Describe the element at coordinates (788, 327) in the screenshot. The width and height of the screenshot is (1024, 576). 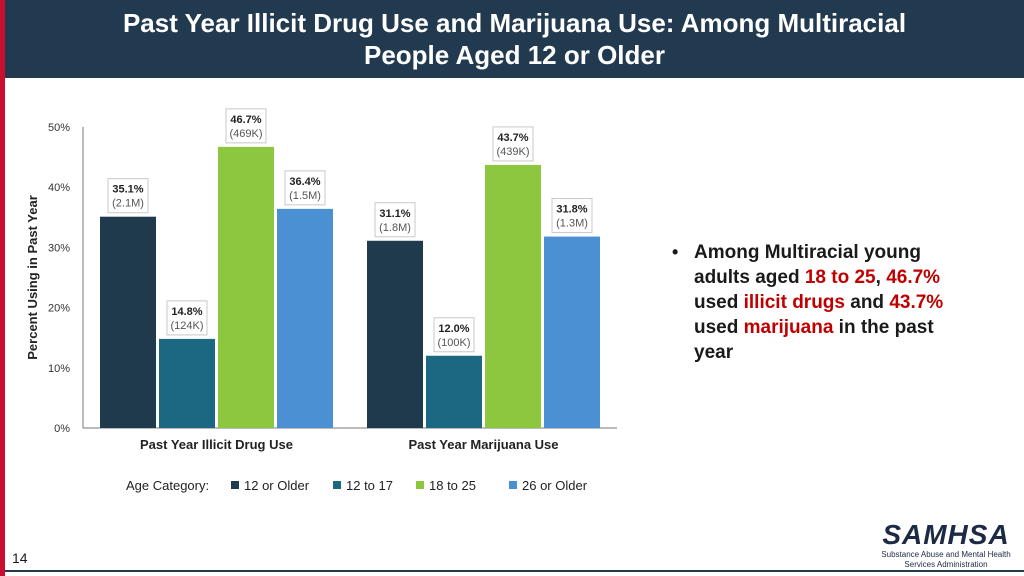
I see `highlight-marijuana: marijuana` at that location.